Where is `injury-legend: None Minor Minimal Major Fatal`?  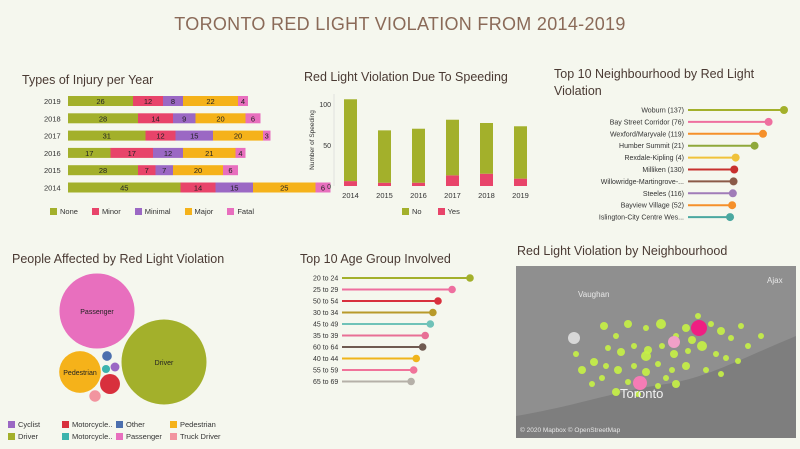 injury-legend: None Minor Minimal Major Fatal is located at coordinates (152, 211).